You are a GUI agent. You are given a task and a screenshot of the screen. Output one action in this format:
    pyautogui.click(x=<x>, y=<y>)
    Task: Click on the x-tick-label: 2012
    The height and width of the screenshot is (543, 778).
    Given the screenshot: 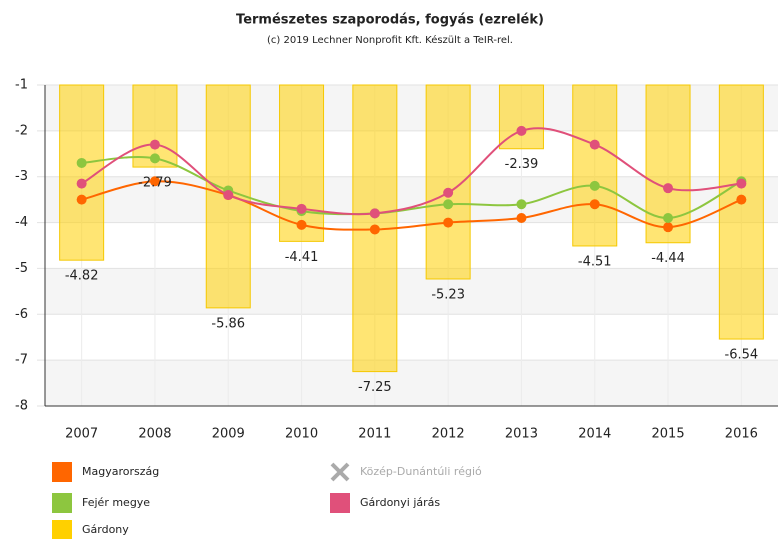 What is the action you would take?
    pyautogui.click(x=448, y=434)
    